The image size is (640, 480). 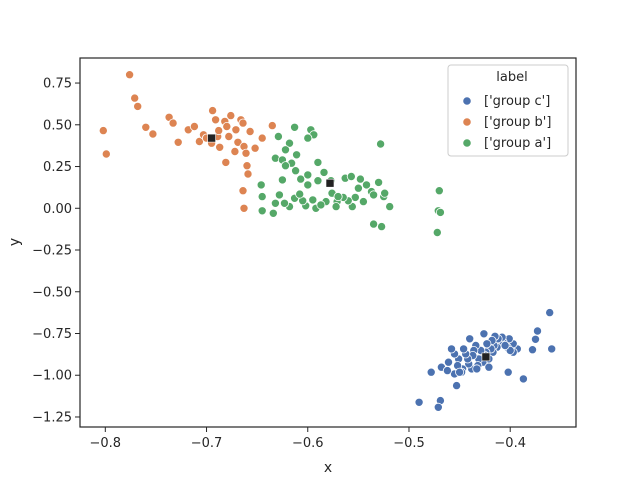 I want to click on y-tick-label: 0.25, so click(x=57, y=167).